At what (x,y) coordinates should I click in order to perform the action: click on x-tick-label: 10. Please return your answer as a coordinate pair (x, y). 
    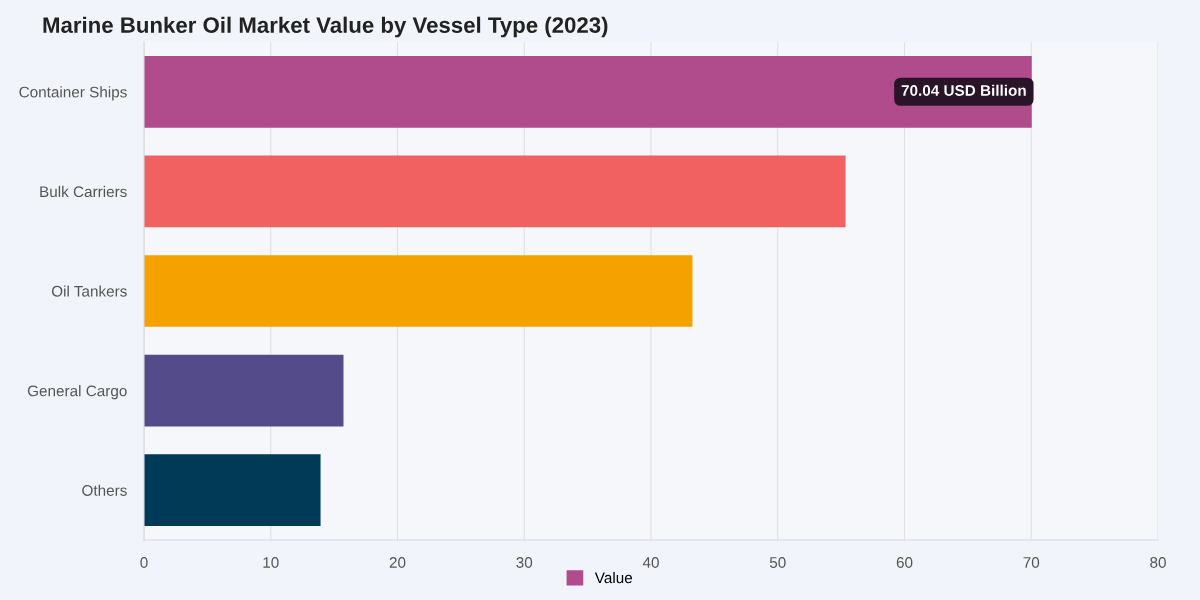
    Looking at the image, I should click on (271, 562).